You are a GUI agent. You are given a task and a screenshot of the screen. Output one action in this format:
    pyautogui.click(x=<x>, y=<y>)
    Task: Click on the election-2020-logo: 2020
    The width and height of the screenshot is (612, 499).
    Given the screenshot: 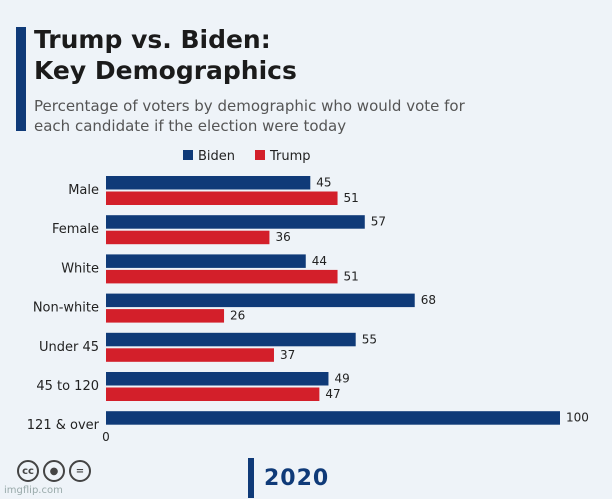 What is the action you would take?
    pyautogui.click(x=288, y=478)
    